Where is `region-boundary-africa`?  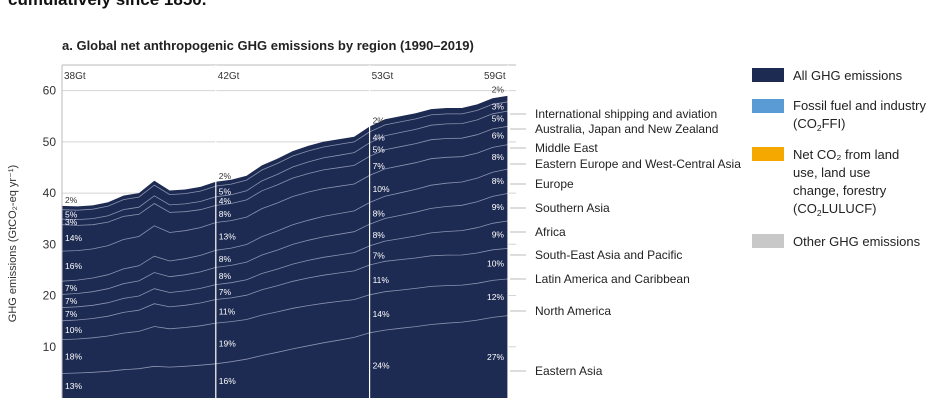
region-boundary-africa is located at coordinates (285, 244).